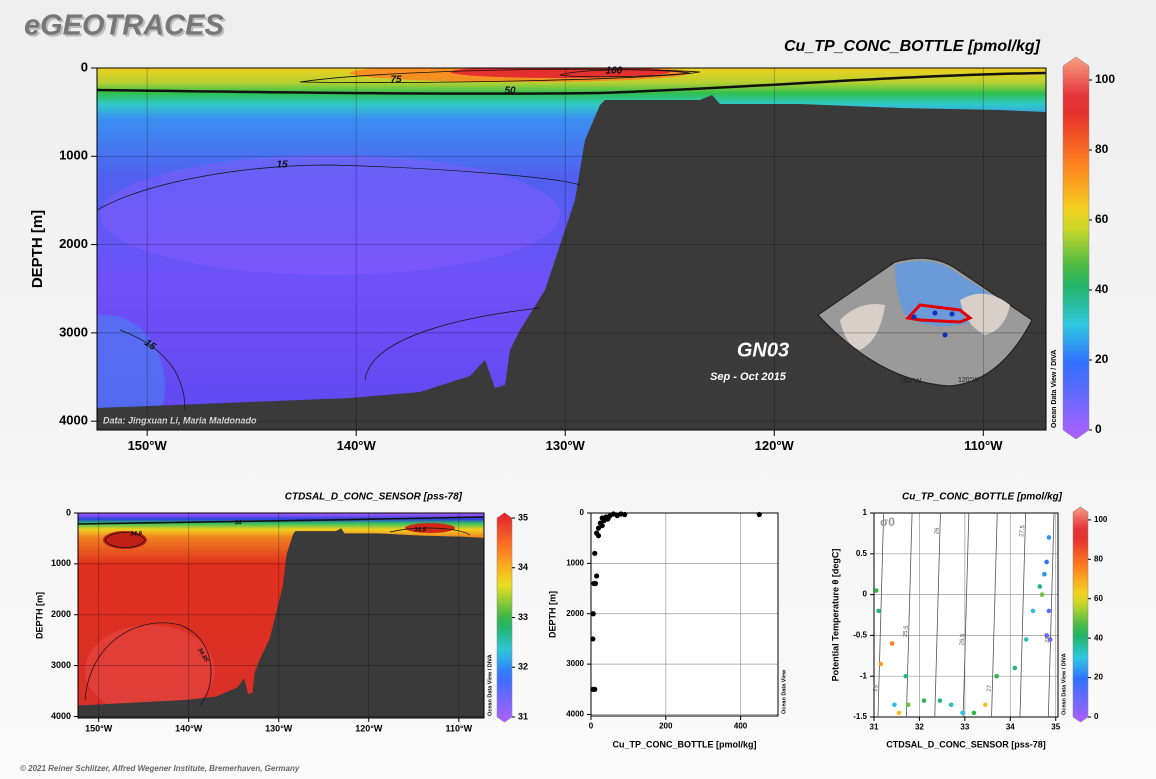 Image resolution: width=1156 pixels, height=779 pixels. What do you see at coordinates (910, 381) in the screenshot?
I see `map-label: 150°W` at bounding box center [910, 381].